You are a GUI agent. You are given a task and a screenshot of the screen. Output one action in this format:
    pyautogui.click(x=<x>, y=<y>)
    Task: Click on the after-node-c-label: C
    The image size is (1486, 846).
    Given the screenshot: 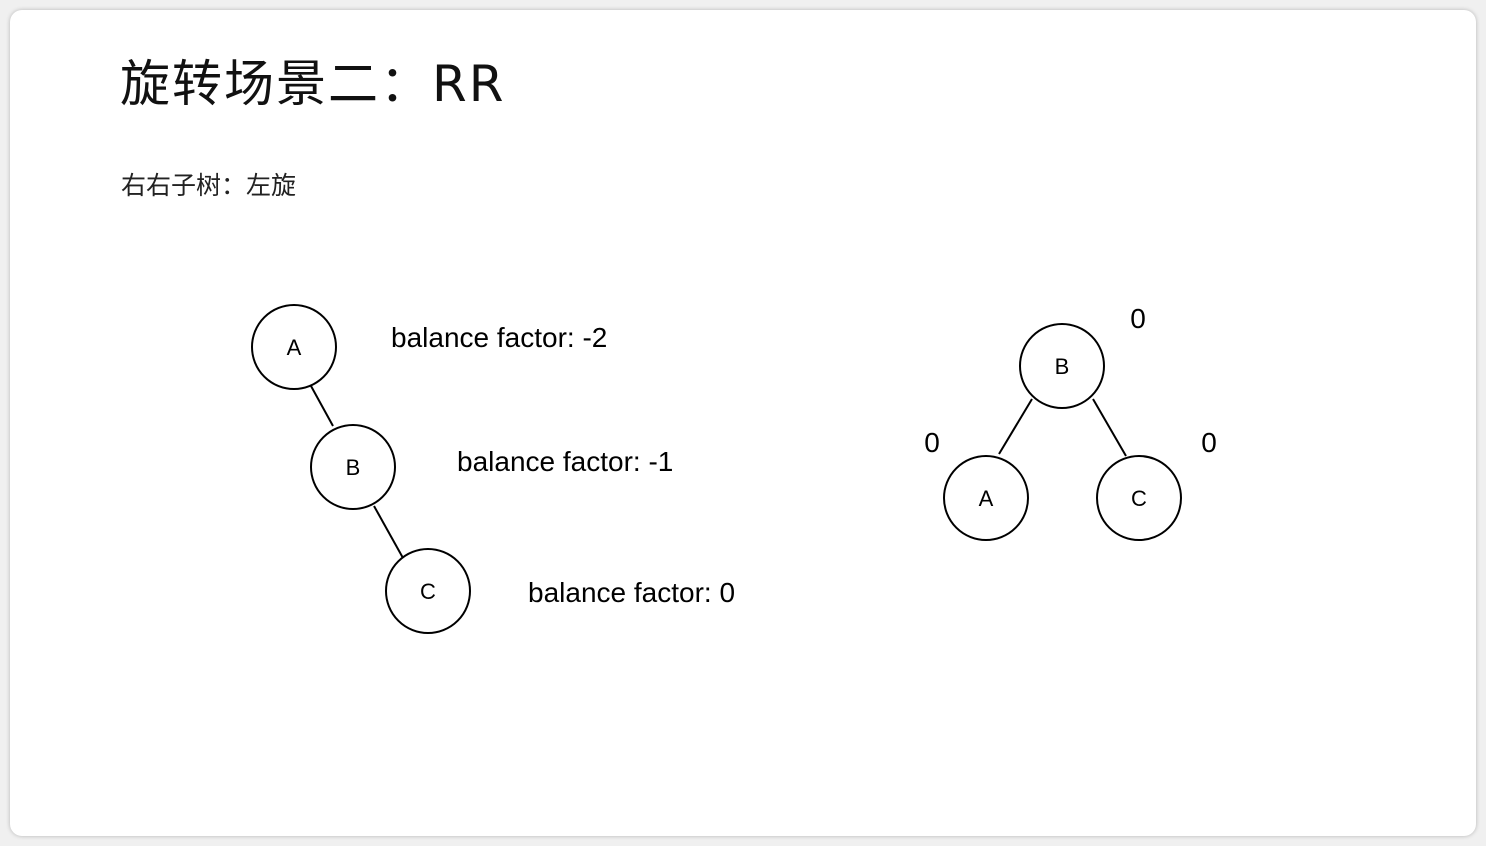 What is the action you would take?
    pyautogui.click(x=1139, y=498)
    